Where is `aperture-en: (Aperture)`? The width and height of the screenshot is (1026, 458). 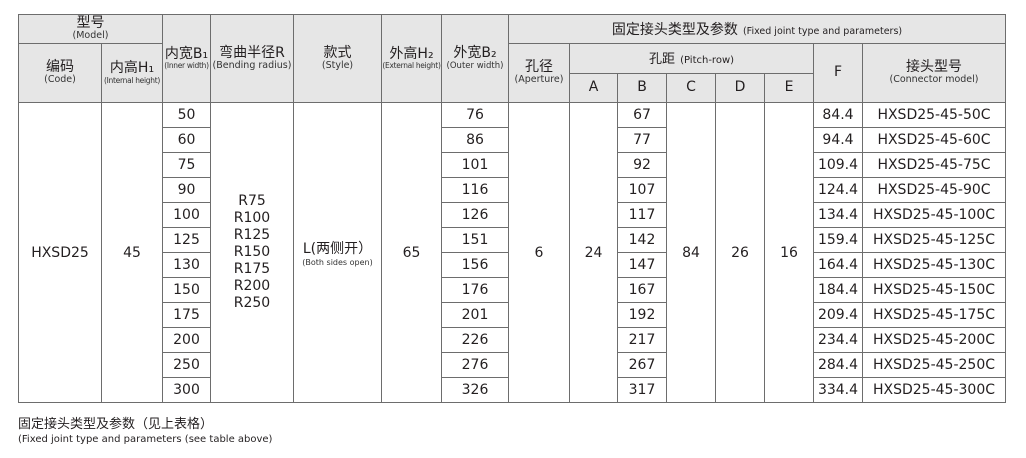
aperture-en: (Aperture) is located at coordinates (539, 80).